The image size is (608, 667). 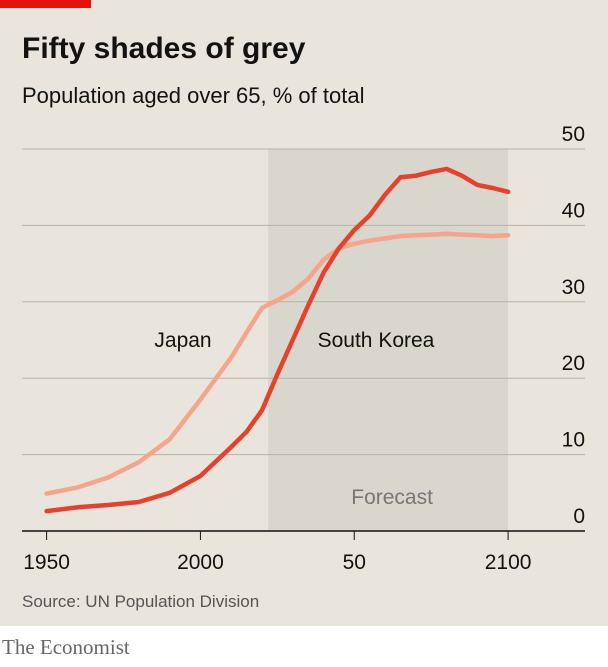 I want to click on brand: The Economist, so click(x=66, y=647).